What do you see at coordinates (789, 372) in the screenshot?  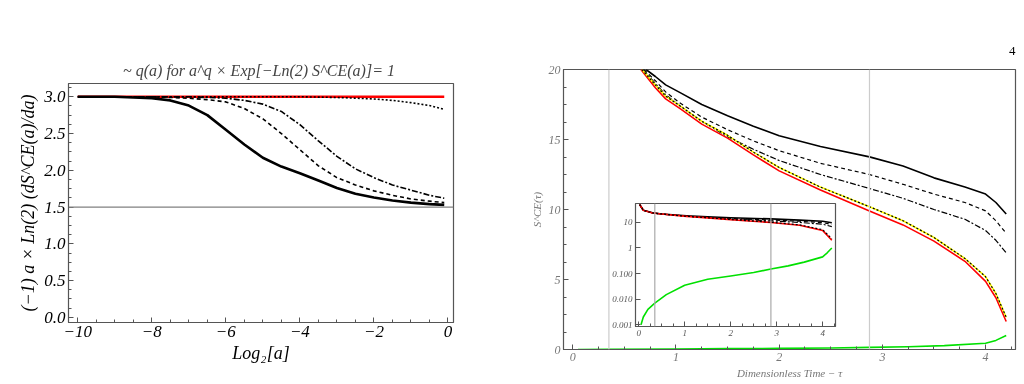 I see `x-axis-title: Dimensionless Time − τ` at bounding box center [789, 372].